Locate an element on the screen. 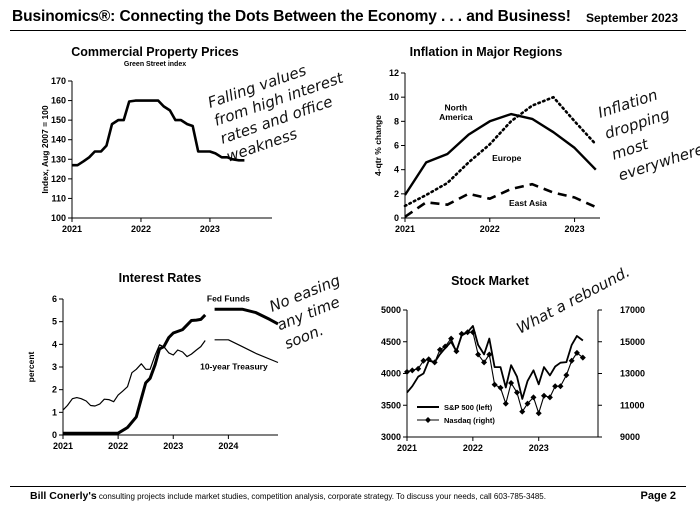 This screenshot has height=522, width=700. rates-label-fed-funds: Fed Funds is located at coordinates (228, 298).